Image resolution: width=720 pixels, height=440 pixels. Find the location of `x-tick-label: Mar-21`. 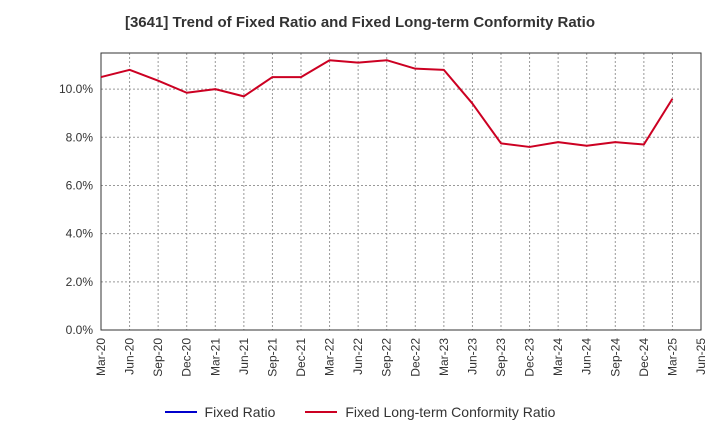

x-tick-label: Mar-21 is located at coordinates (215, 357).